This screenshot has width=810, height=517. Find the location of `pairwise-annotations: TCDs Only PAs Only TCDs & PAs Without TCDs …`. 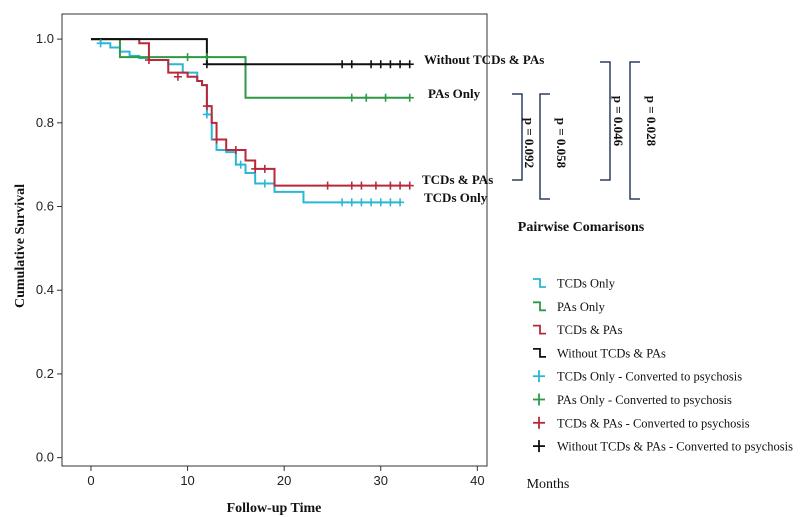

pairwise-annotations: TCDs Only PAs Only TCDs & PAs Without TCDs … is located at coordinates (540, 128).